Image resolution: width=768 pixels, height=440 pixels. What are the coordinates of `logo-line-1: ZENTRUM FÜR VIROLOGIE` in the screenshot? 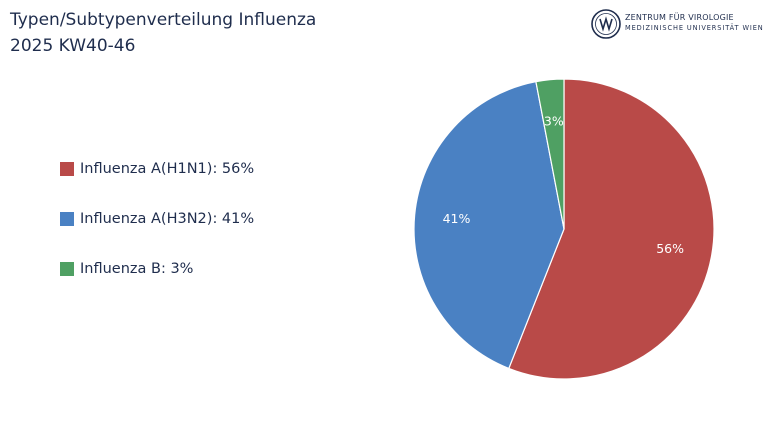 It's located at (679, 17).